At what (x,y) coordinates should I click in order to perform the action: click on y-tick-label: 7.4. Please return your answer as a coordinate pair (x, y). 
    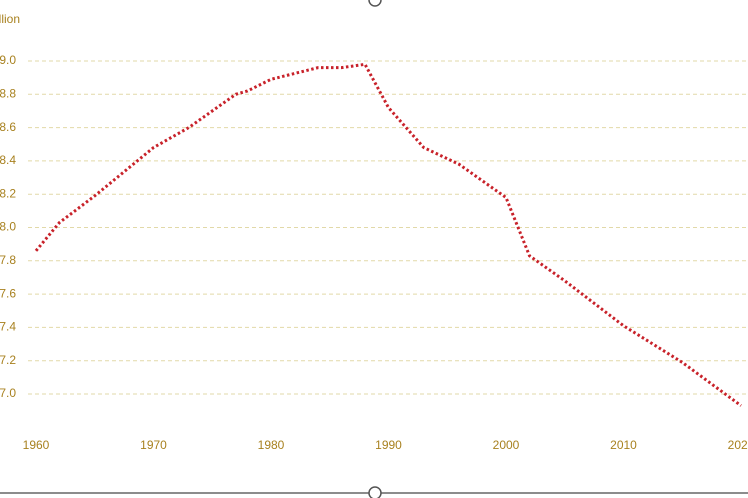
    Looking at the image, I should click on (8, 327).